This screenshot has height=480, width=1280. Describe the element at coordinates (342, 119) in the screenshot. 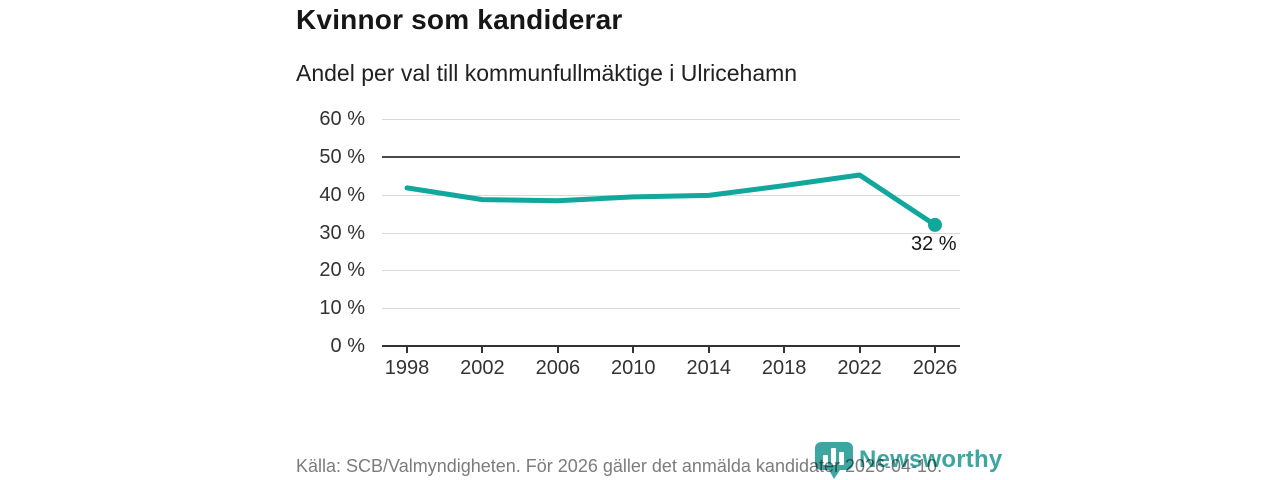

I see `y-tick-label: 60 %` at that location.